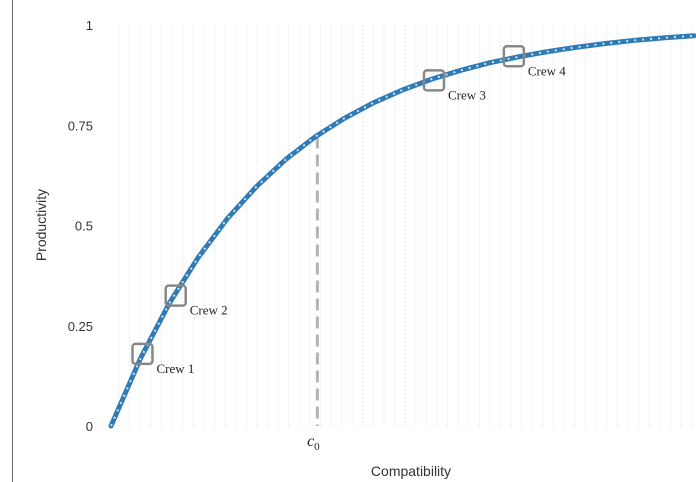  Describe the element at coordinates (89, 426) in the screenshot. I see `y-tick-label: 0` at that location.